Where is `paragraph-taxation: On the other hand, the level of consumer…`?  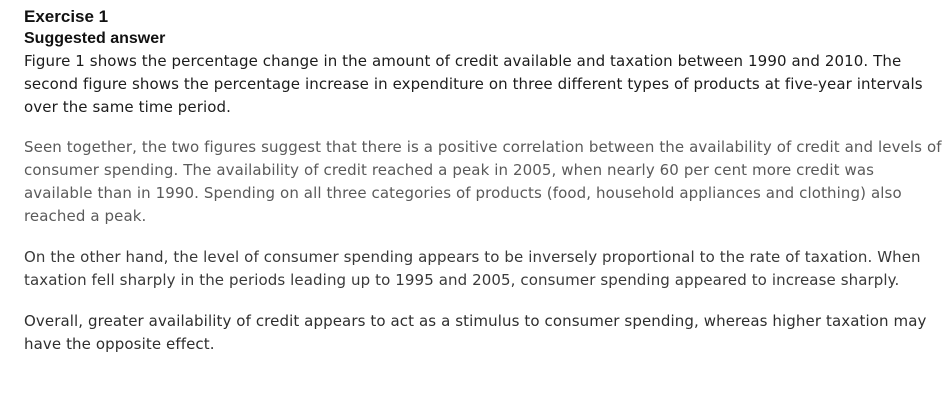
paragraph-taxation: On the other hand, the level of consumer… is located at coordinates (472, 268).